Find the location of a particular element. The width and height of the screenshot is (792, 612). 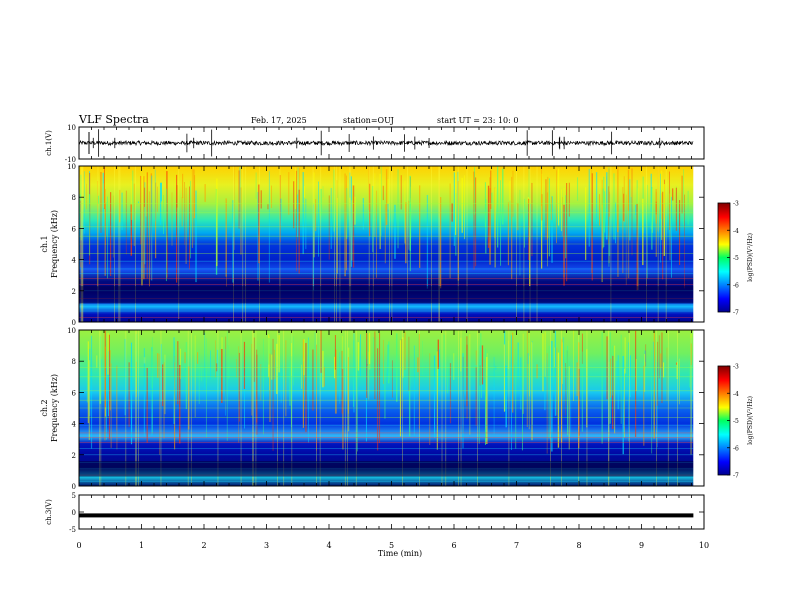

x-tick-label: 7 is located at coordinates (516, 545).